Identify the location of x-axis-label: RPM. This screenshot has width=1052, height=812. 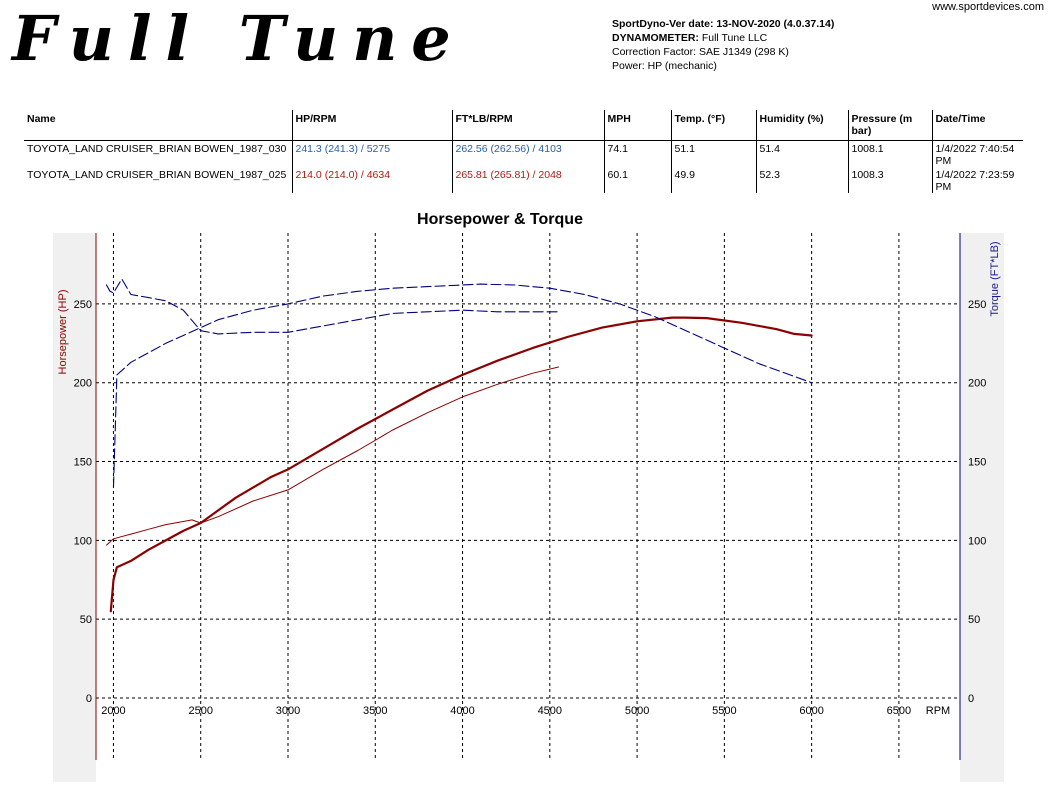
(938, 711).